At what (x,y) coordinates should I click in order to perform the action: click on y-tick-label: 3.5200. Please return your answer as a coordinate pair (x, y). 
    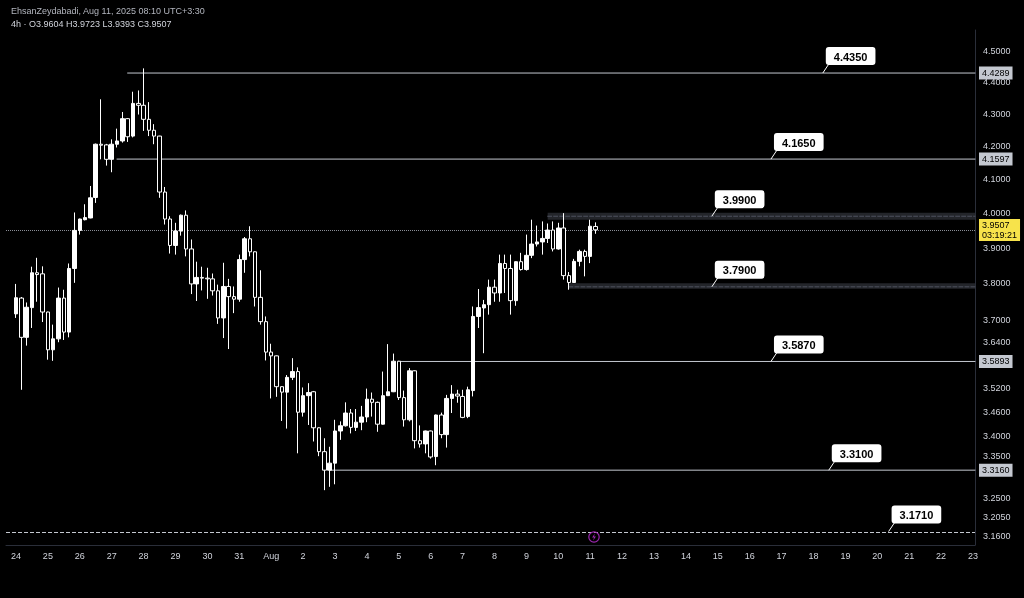
    Looking at the image, I should click on (997, 388).